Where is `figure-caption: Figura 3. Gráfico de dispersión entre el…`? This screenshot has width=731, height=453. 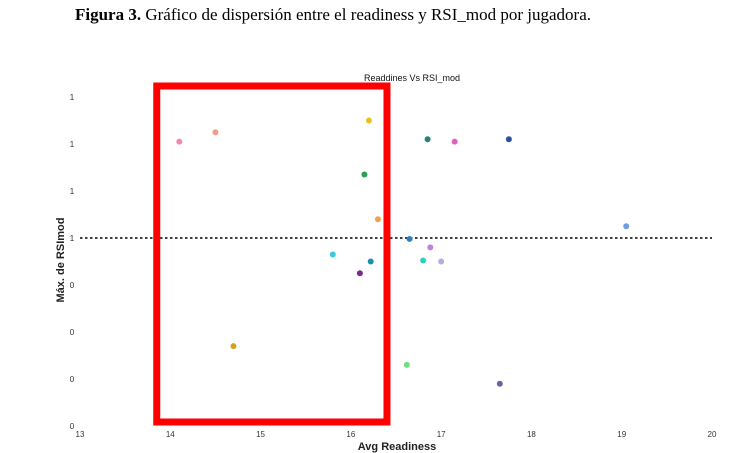
figure-caption: Figura 3. Gráfico de dispersión entre el… is located at coordinates (333, 15).